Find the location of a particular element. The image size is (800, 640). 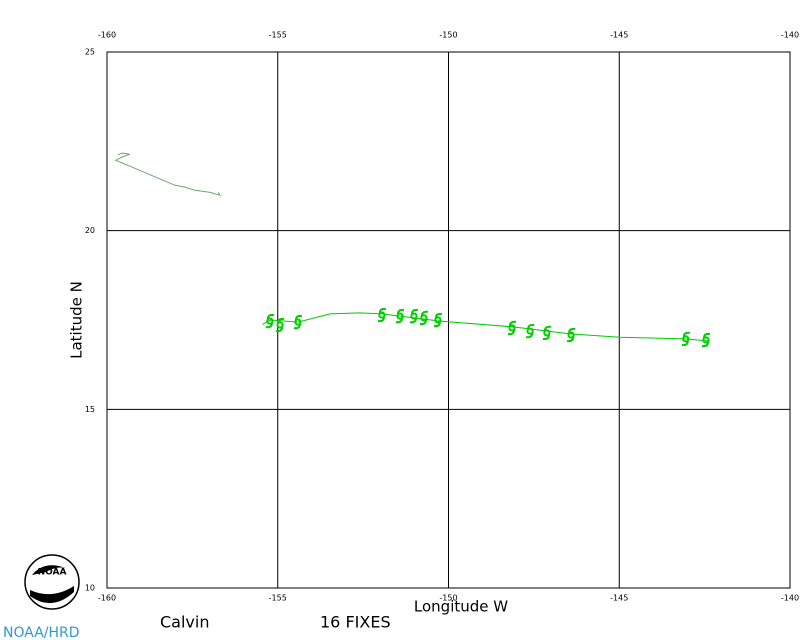

storm-name: Calvin is located at coordinates (184, 622).